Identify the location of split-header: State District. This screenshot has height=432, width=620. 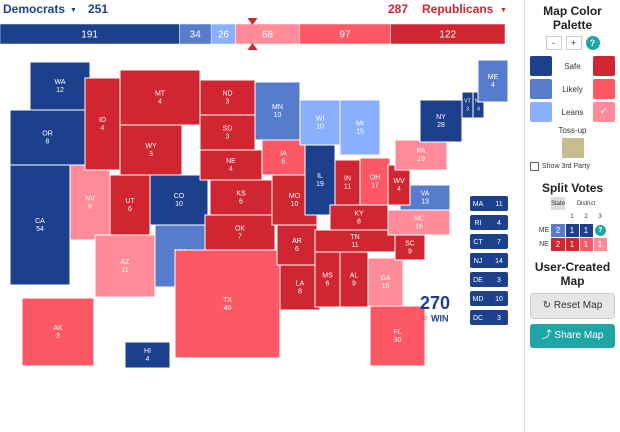
(572, 203).